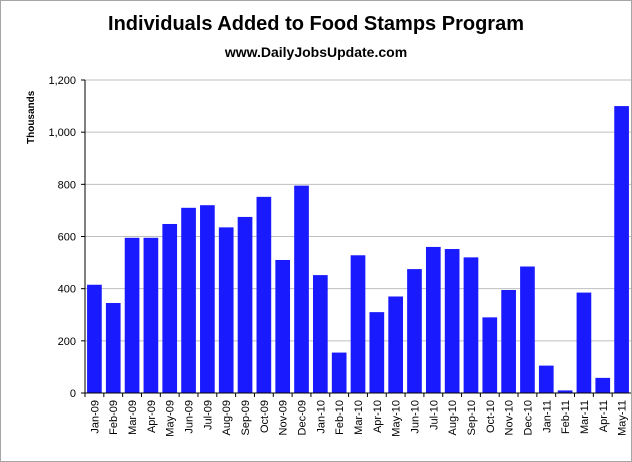 This screenshot has width=632, height=462. I want to click on x-tick-label: Mar-11, so click(585, 417).